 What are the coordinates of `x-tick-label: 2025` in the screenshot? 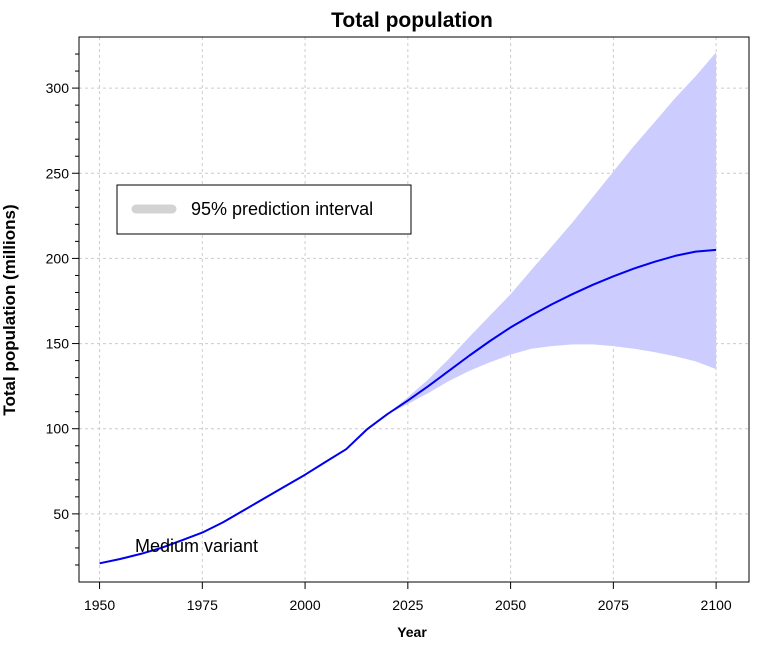 It's located at (407, 605).